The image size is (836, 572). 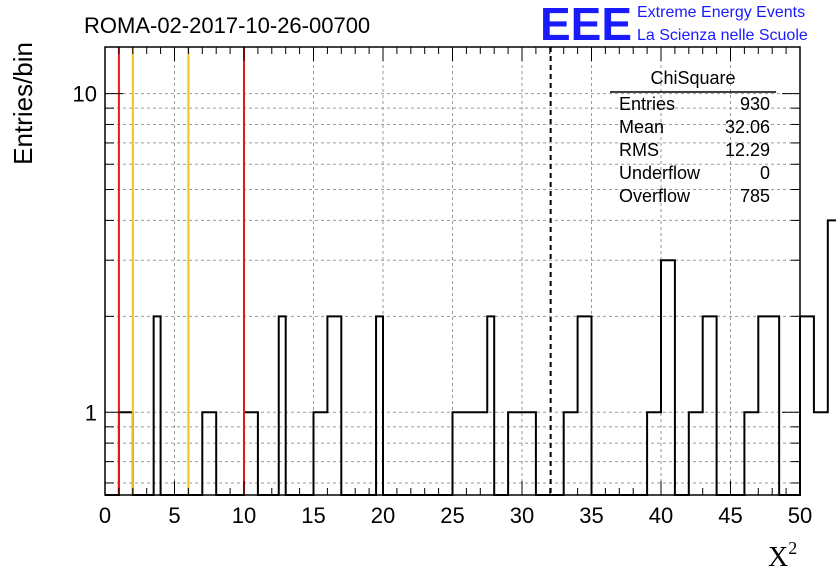 What do you see at coordinates (91, 412) in the screenshot?
I see `y-tick-label: 1` at bounding box center [91, 412].